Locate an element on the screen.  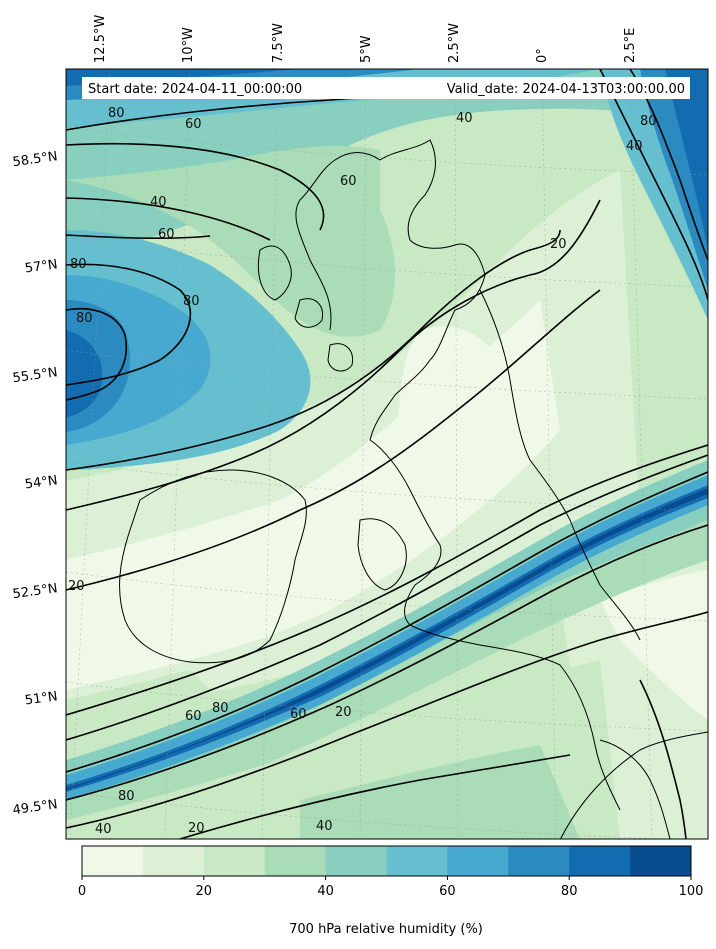
lat-tick-label: 55.5°N is located at coordinates (35, 375).